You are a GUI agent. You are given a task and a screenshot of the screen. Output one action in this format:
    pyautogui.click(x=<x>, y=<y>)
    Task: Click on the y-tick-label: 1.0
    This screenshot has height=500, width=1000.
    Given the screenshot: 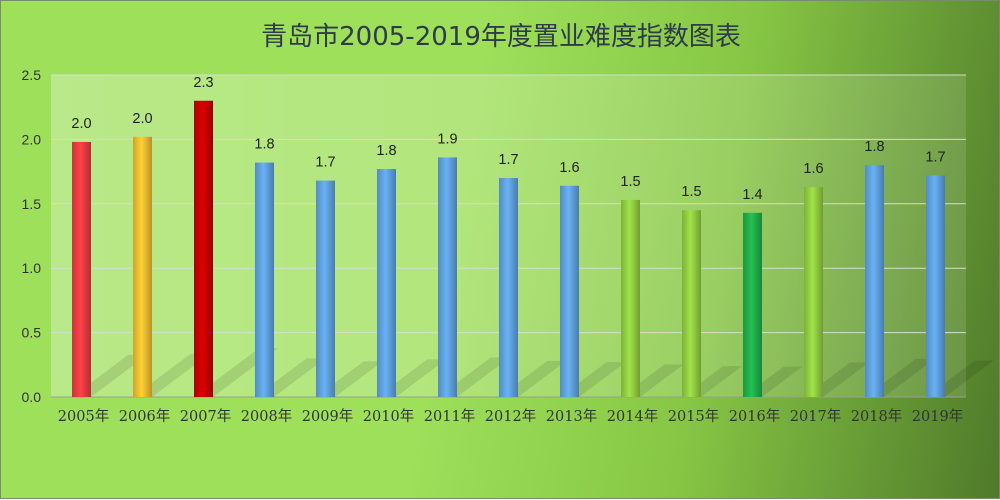 What is the action you would take?
    pyautogui.click(x=32, y=268)
    